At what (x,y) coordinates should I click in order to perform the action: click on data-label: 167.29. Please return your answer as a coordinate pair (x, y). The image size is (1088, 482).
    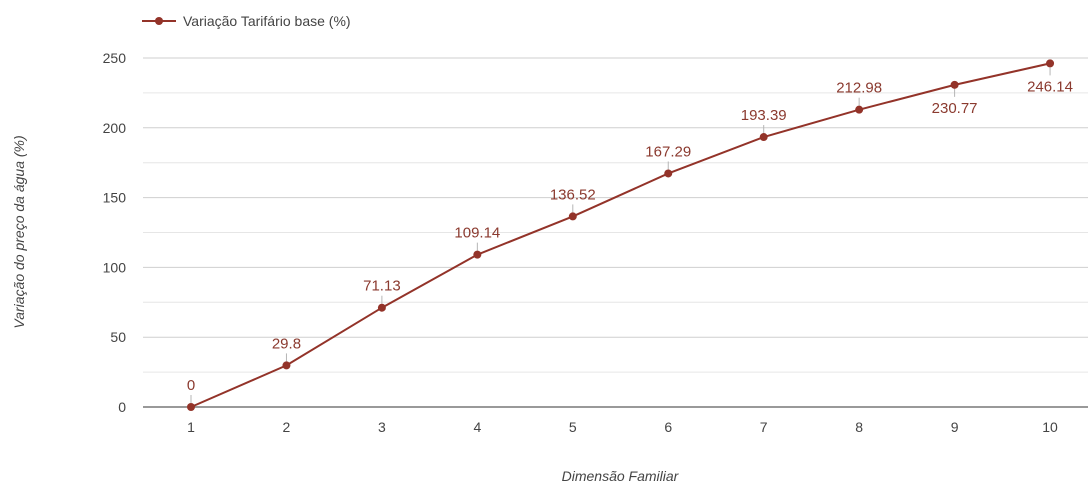
    Looking at the image, I should click on (668, 151).